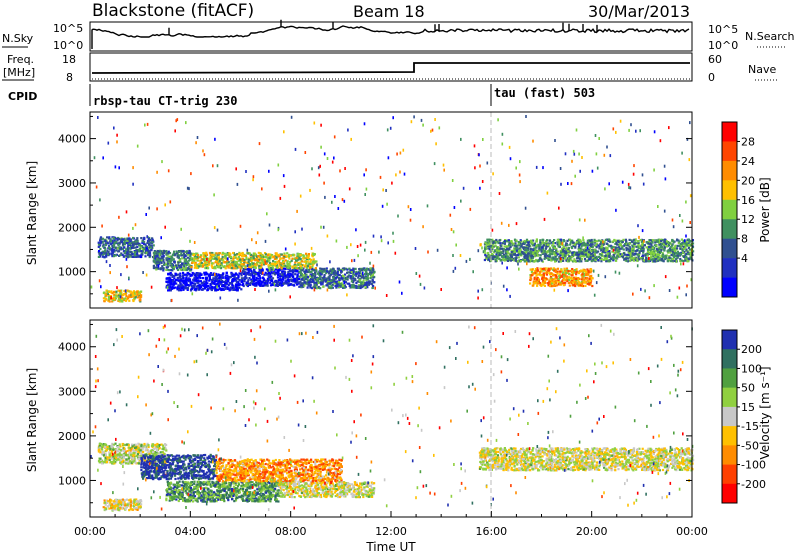  Describe the element at coordinates (762, 69) in the screenshot. I see `nave-label: Nave` at that location.